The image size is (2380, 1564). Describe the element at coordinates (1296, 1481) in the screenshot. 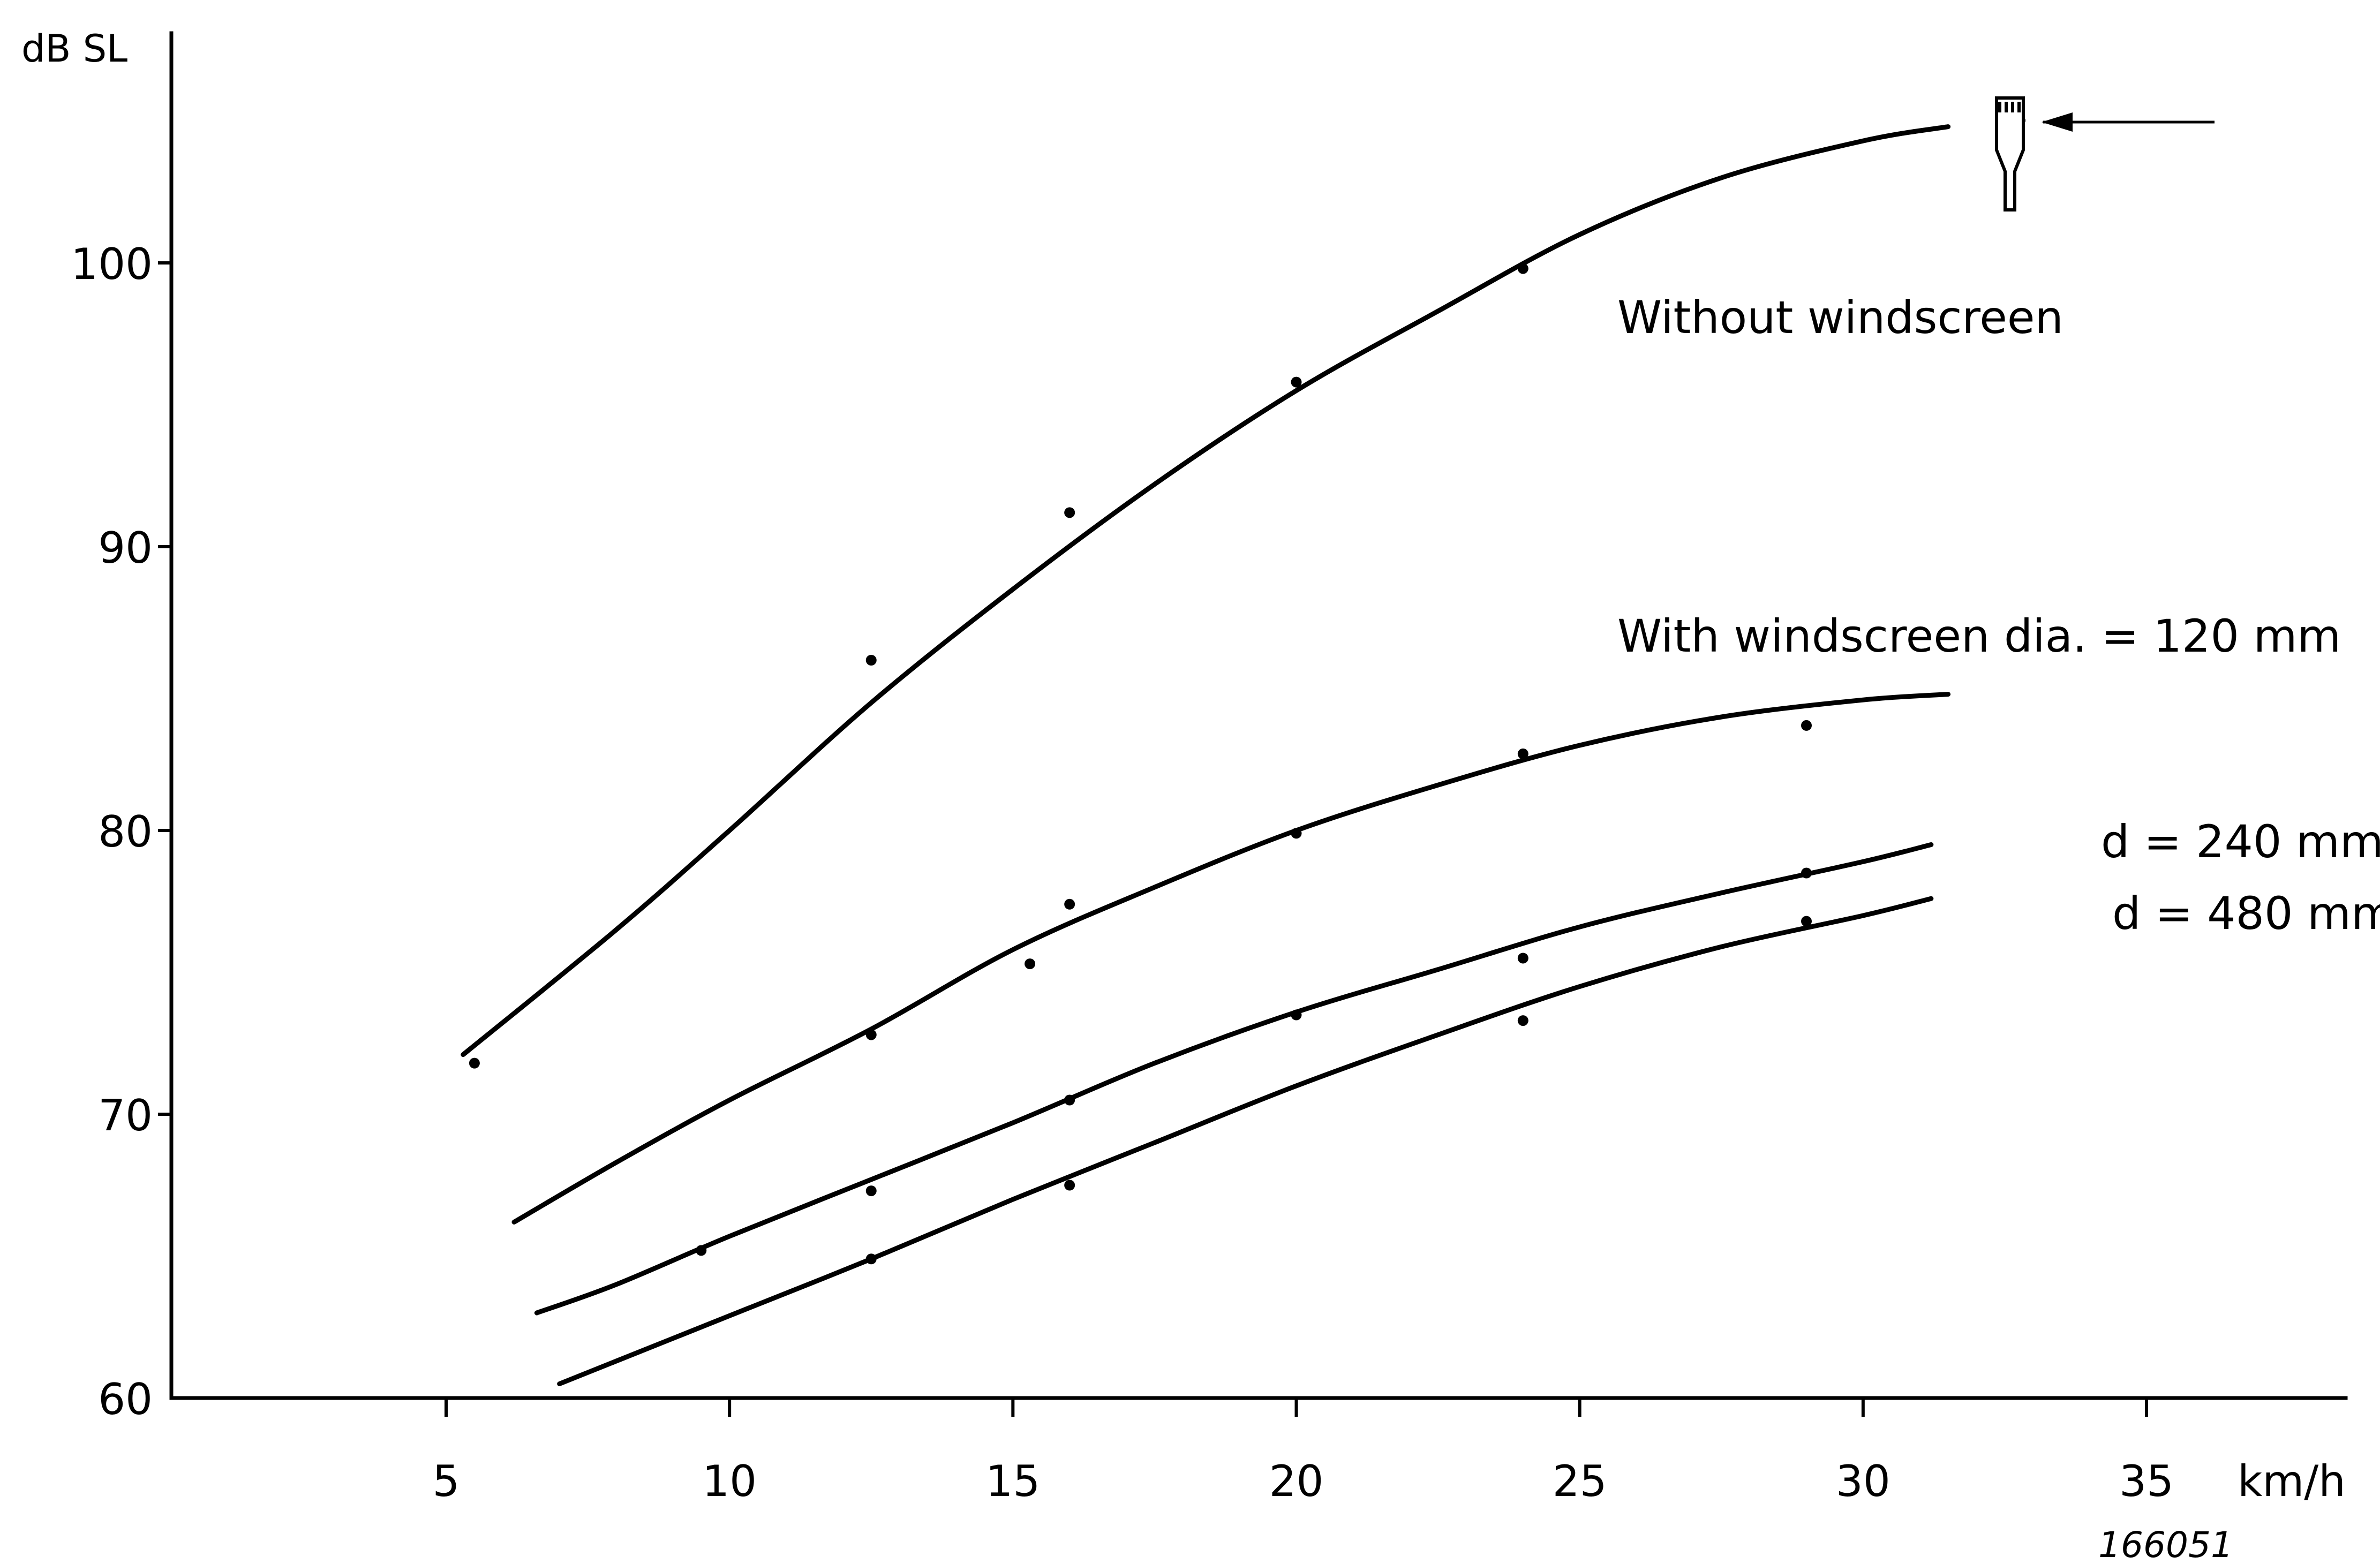

I see `x-tick-label: 20` at that location.